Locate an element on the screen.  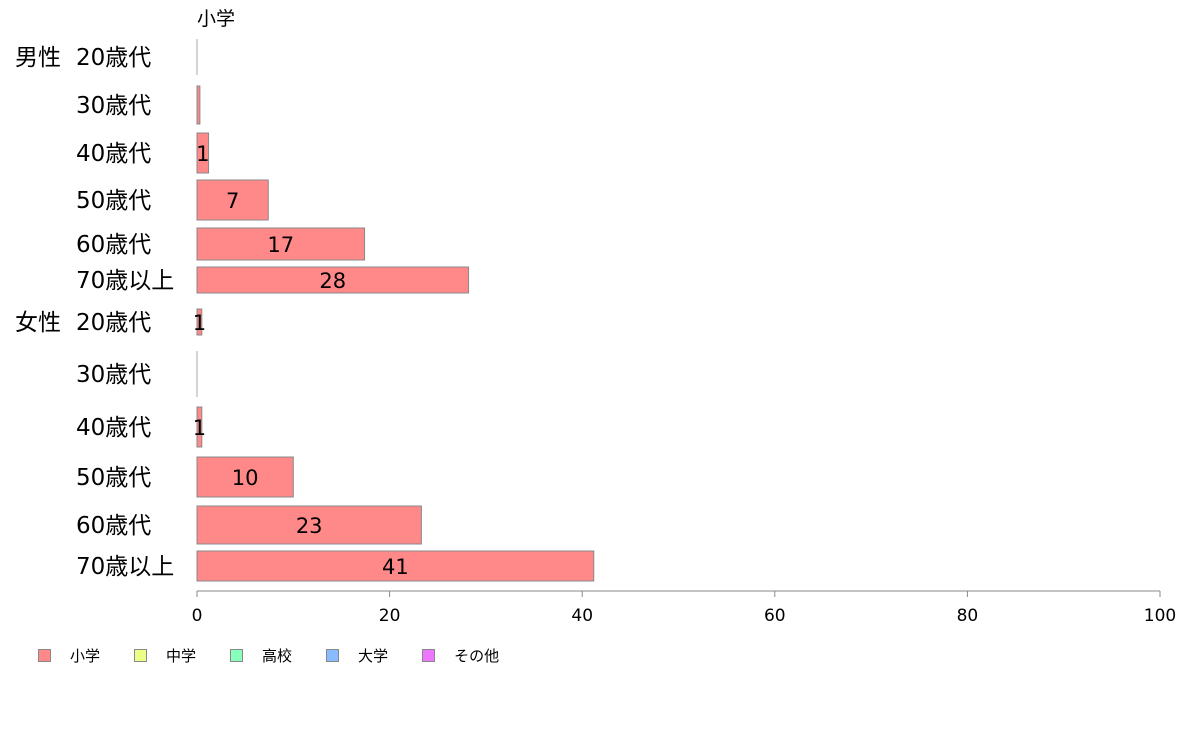
data-label: 7 is located at coordinates (232, 201).